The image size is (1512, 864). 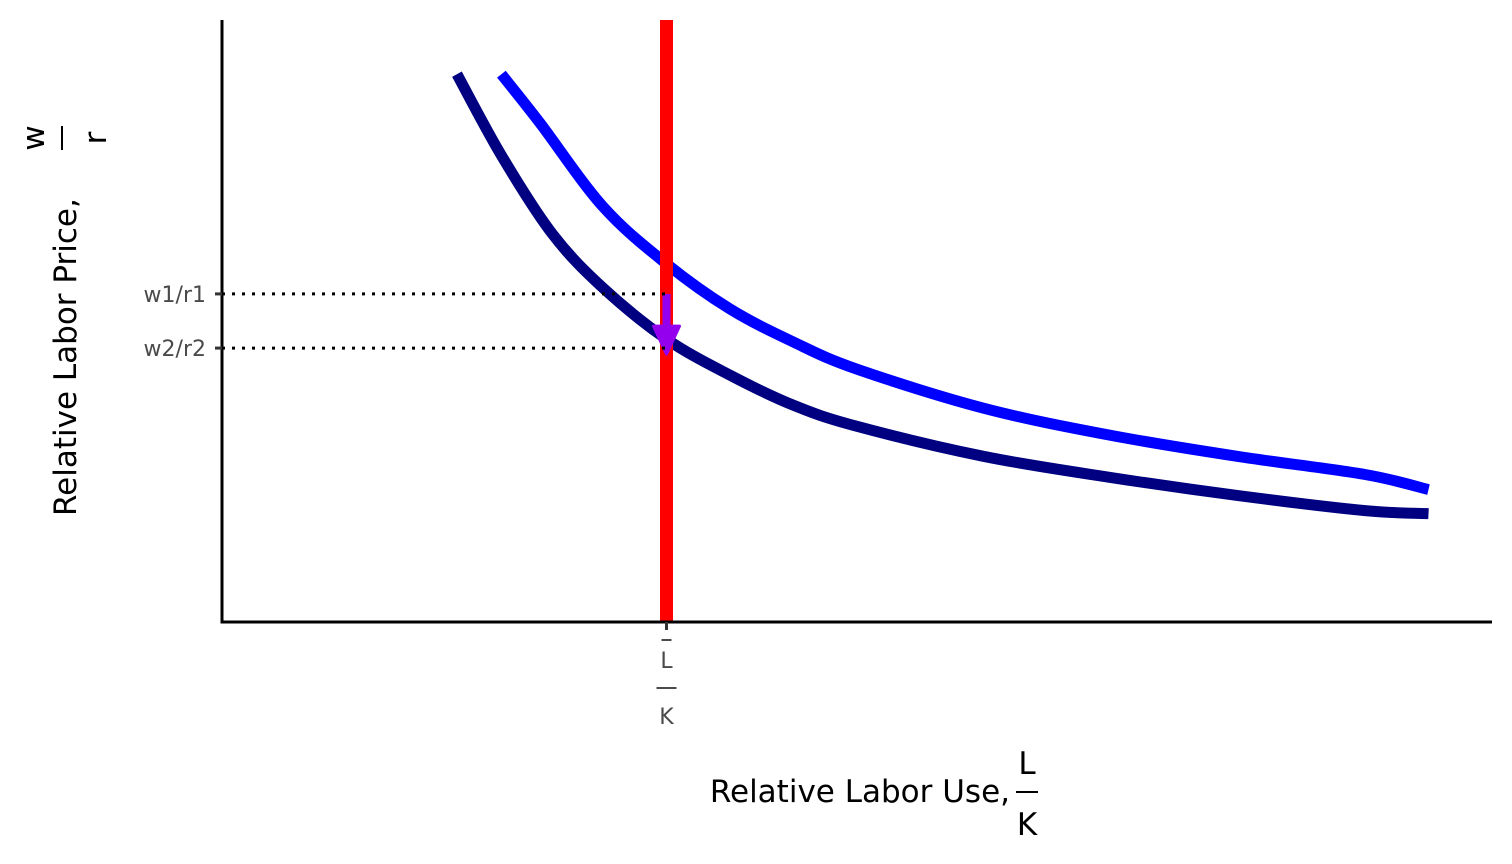 I want to click on y-axis-fraction-group: w r, so click(x=65, y=137).